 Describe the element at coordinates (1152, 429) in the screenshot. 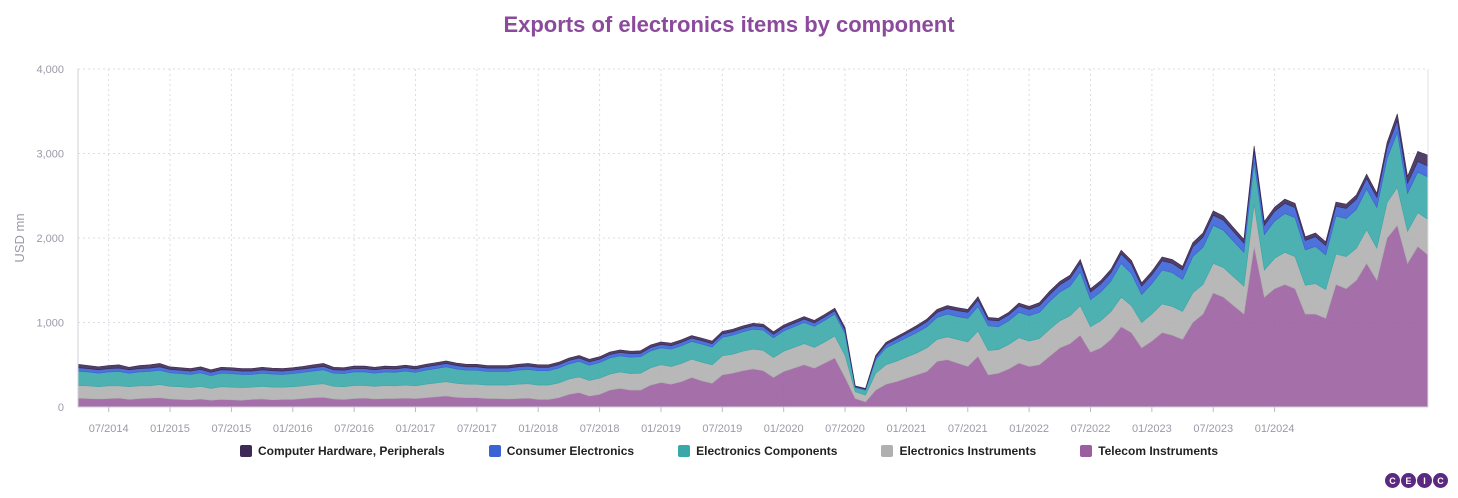

I see `x-tick-label: 01/2023` at that location.